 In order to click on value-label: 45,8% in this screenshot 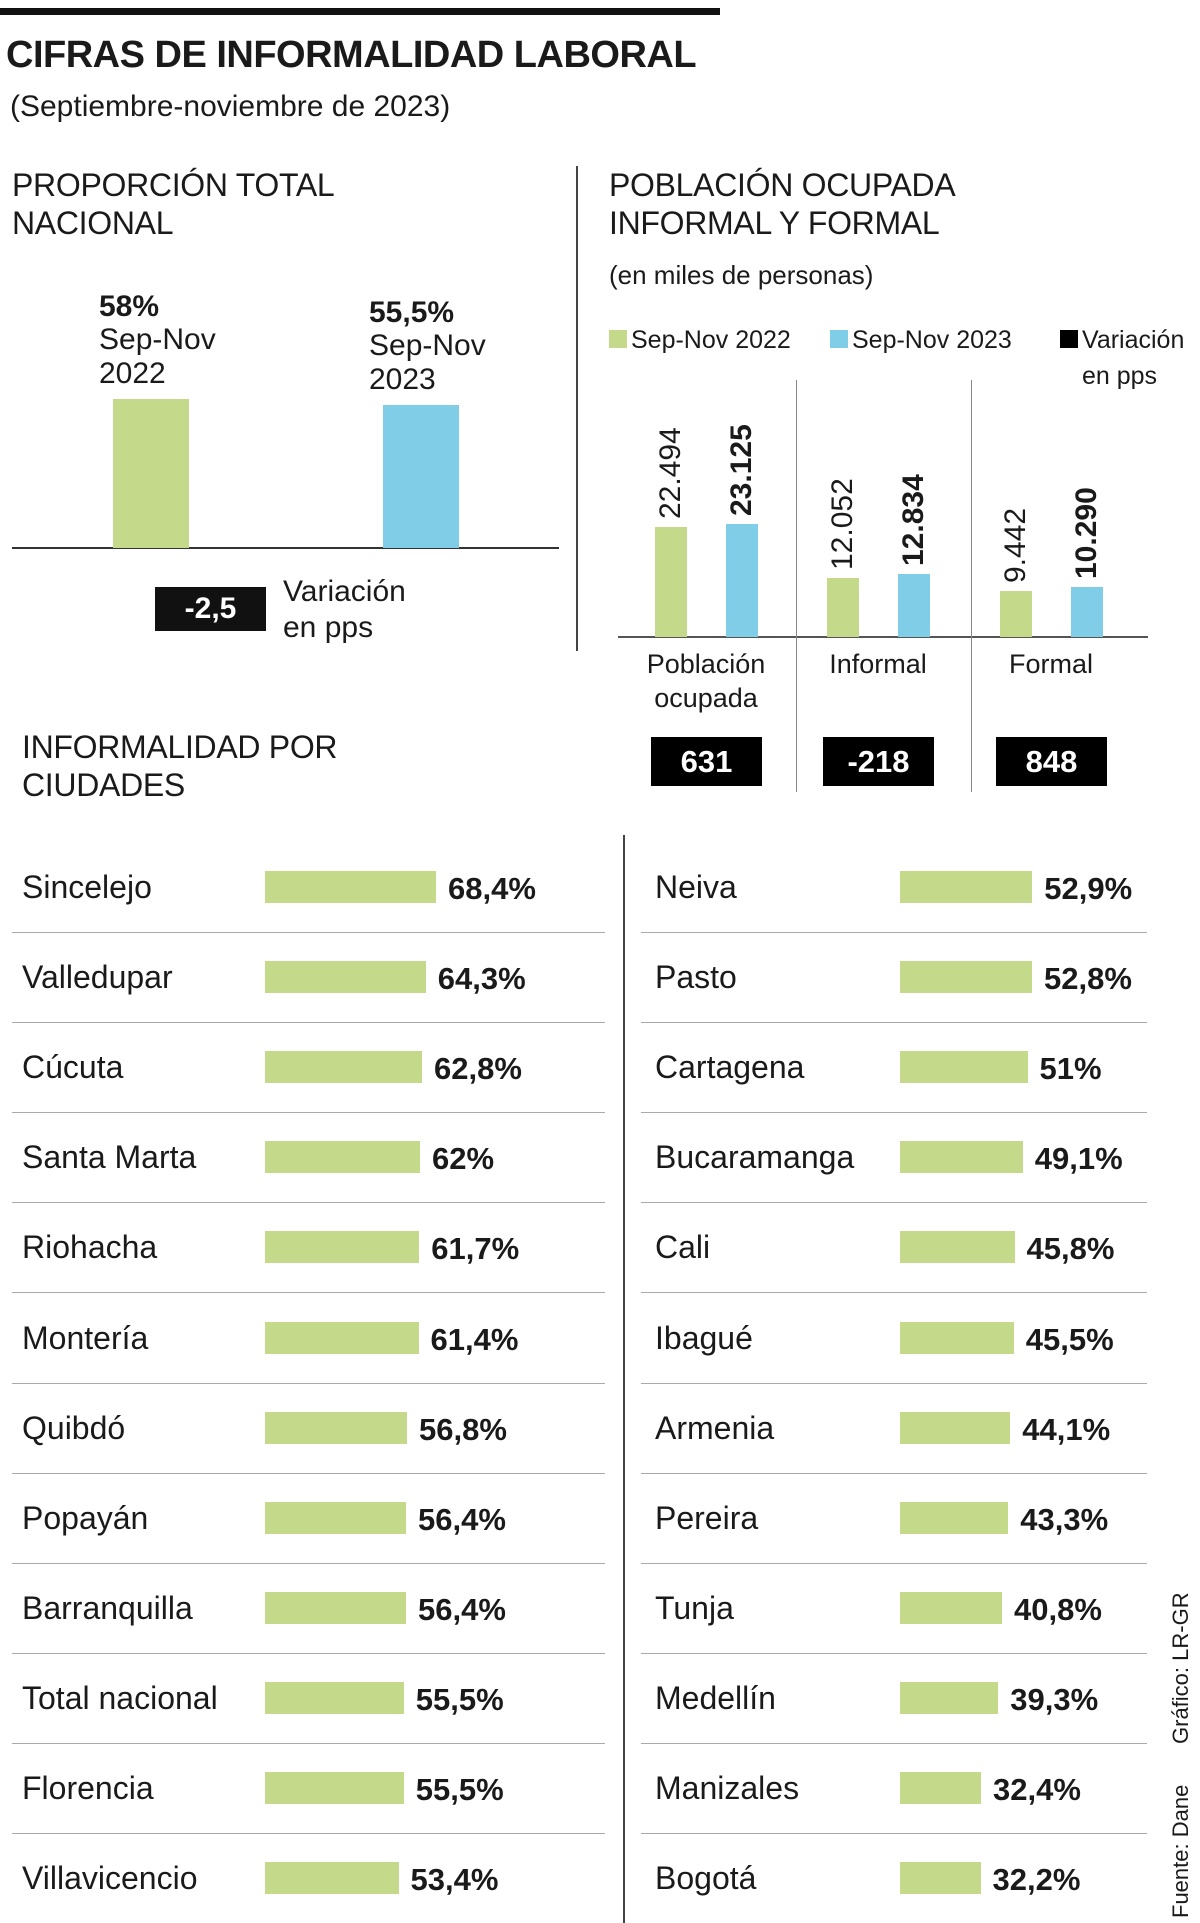, I will do `click(1070, 1249)`.